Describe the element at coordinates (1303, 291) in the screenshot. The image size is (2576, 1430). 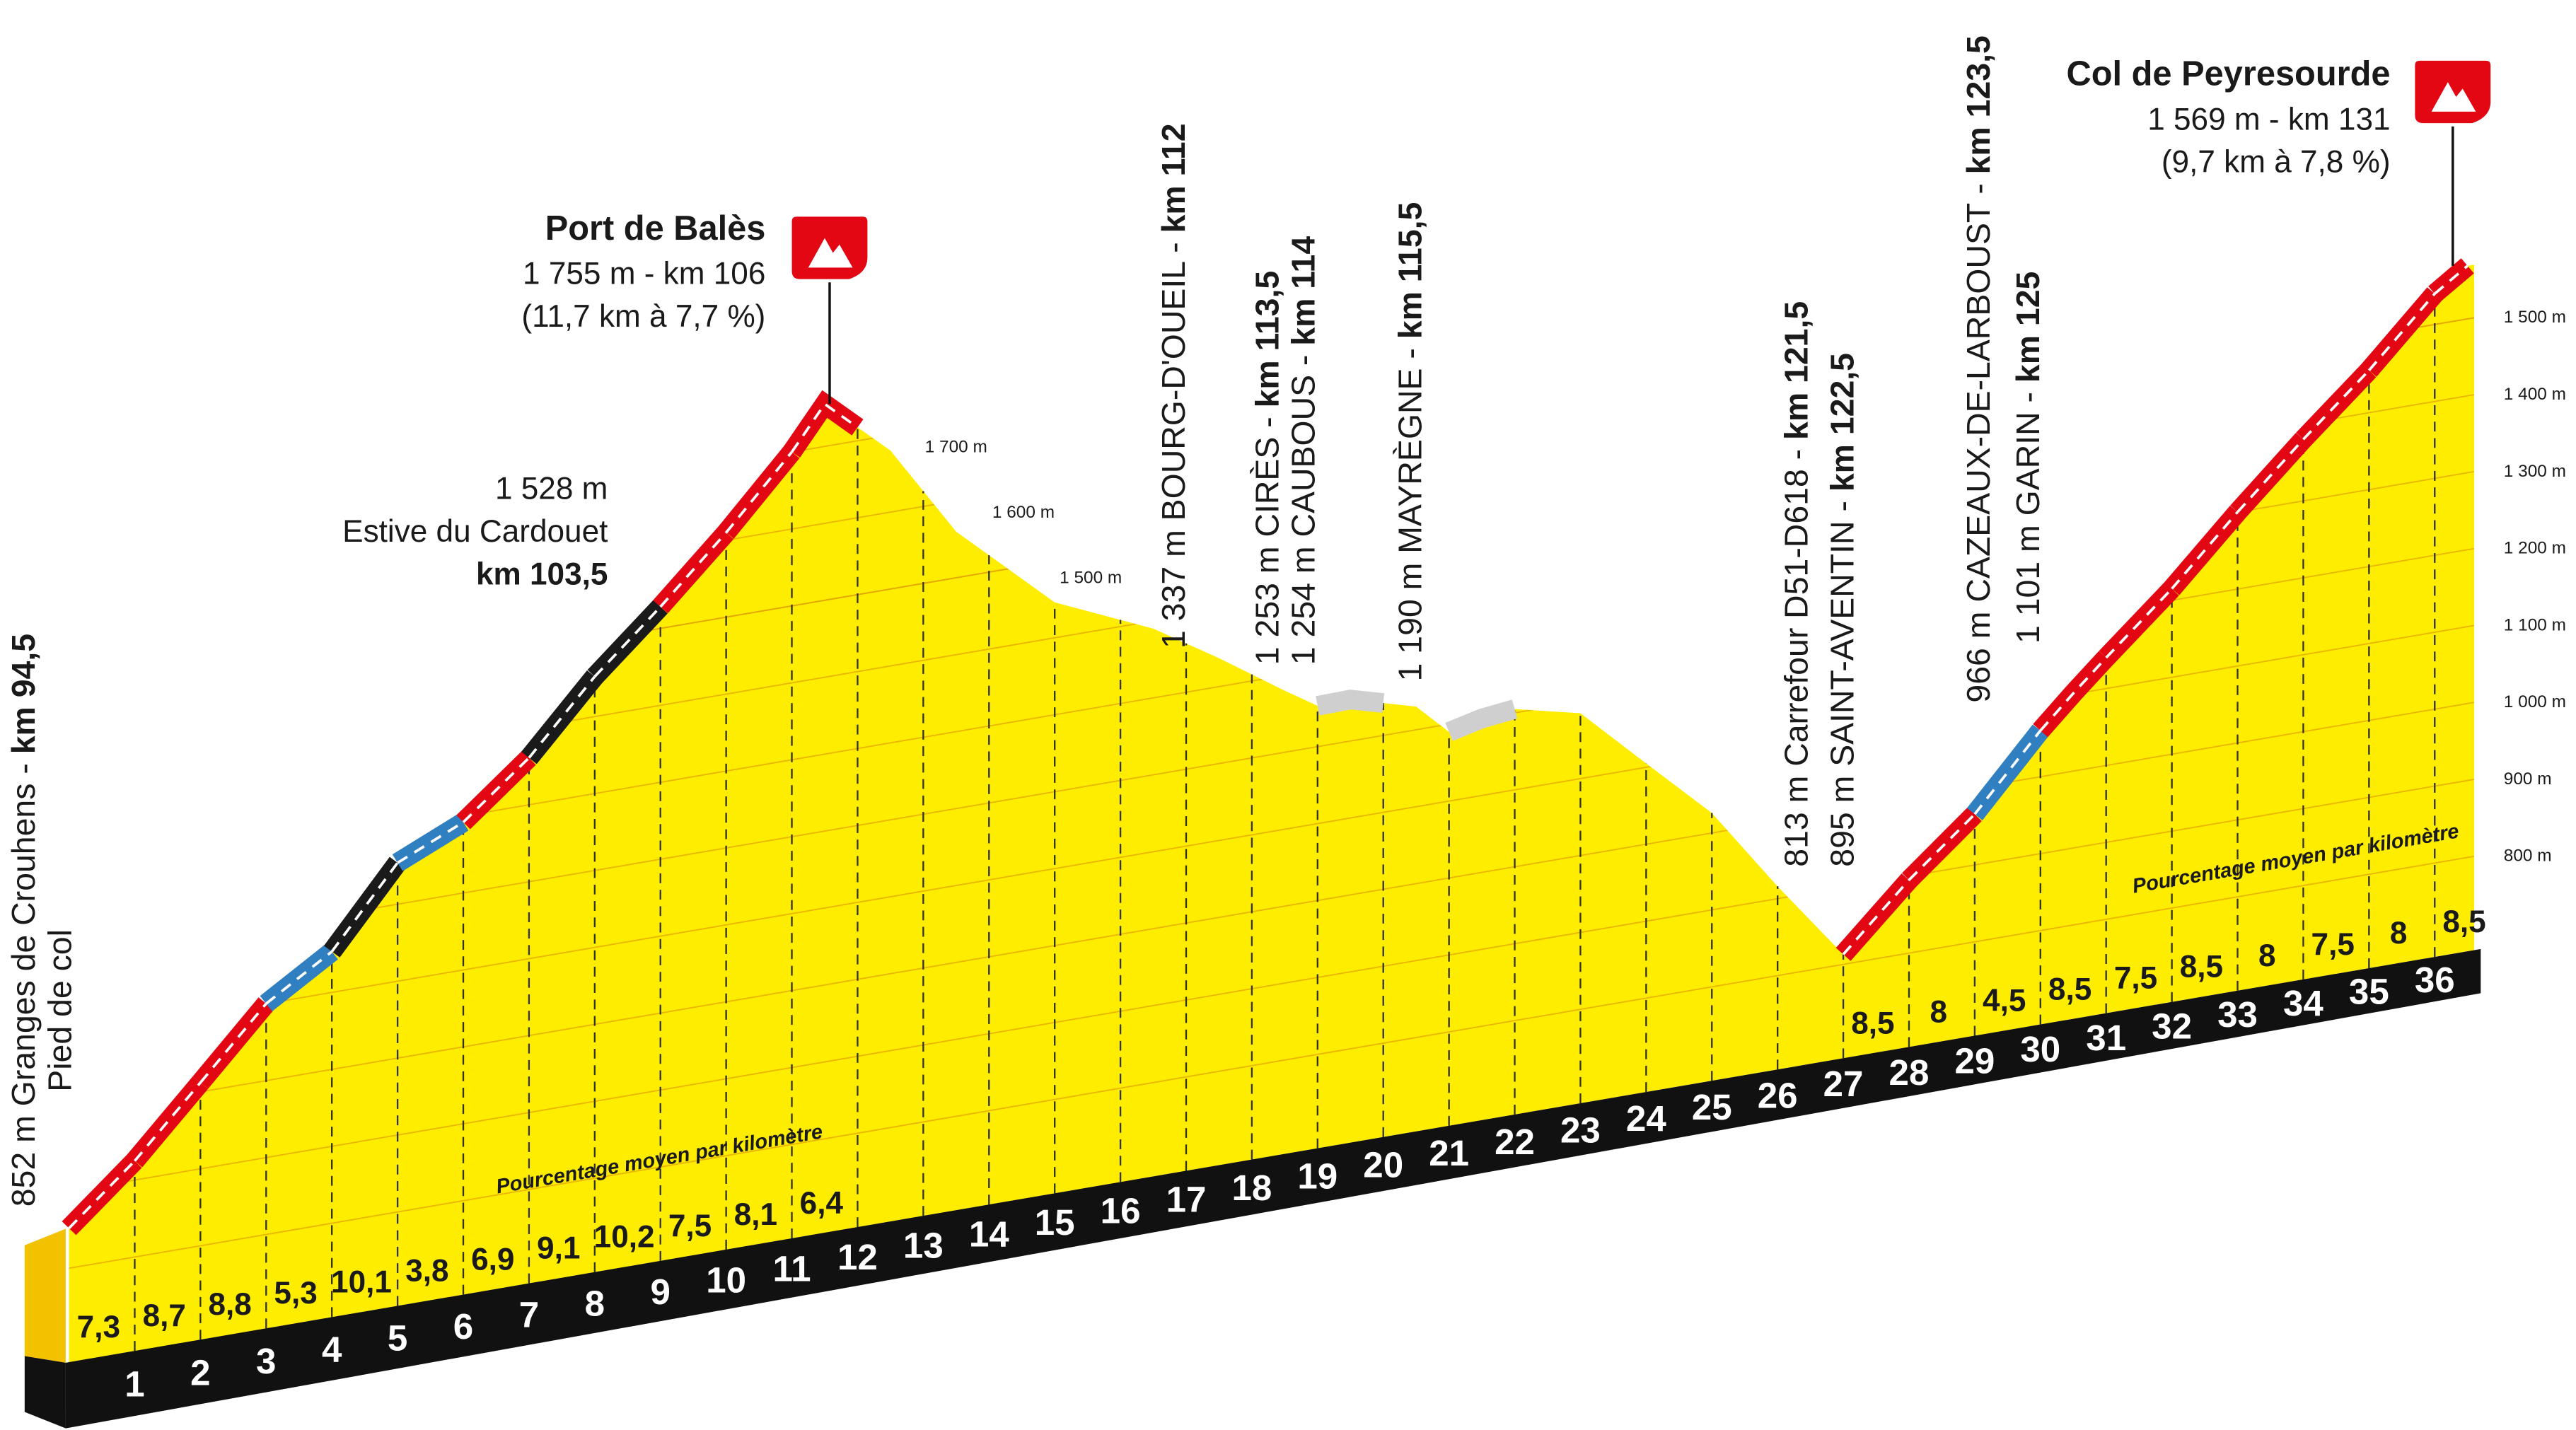
I see `waypoint-km: km 114` at that location.